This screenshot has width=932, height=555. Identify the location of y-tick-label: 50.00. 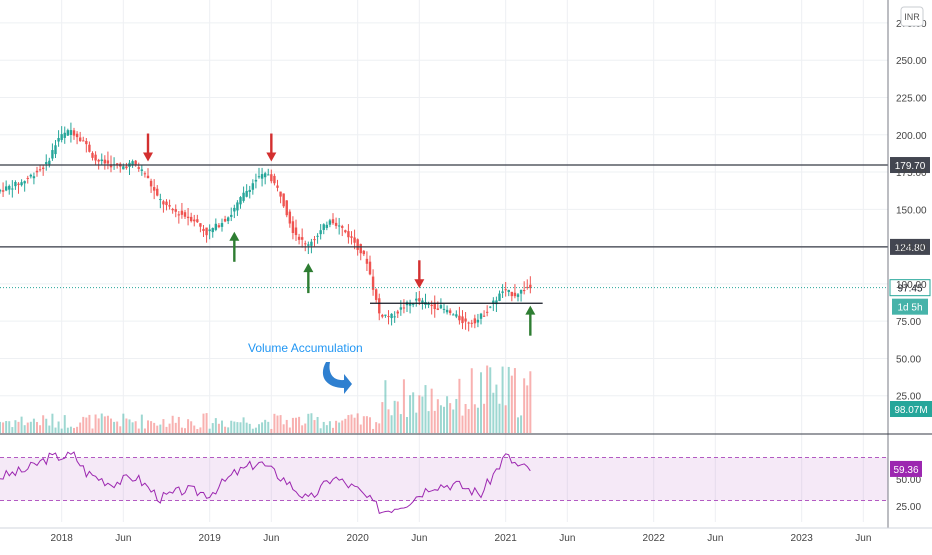
(908, 359).